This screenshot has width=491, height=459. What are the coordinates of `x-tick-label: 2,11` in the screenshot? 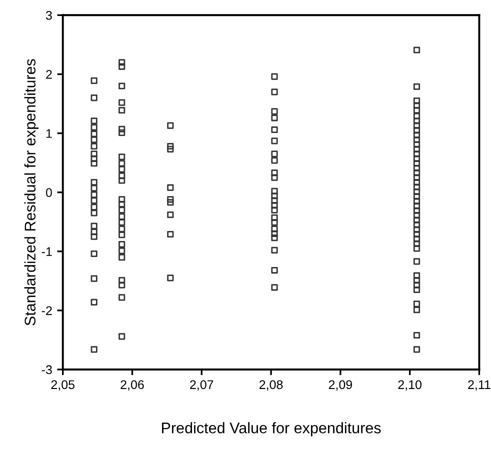 It's located at (479, 385).